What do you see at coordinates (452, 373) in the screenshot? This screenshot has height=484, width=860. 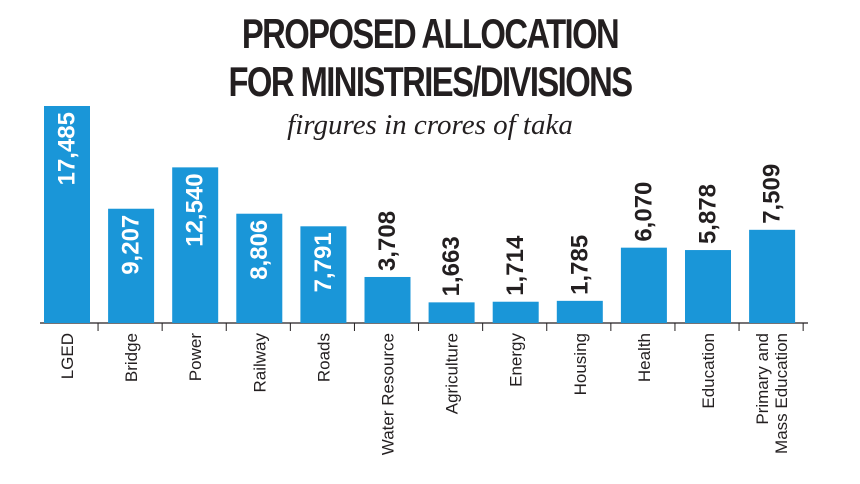 I see `category-label-6: Agriculture` at bounding box center [452, 373].